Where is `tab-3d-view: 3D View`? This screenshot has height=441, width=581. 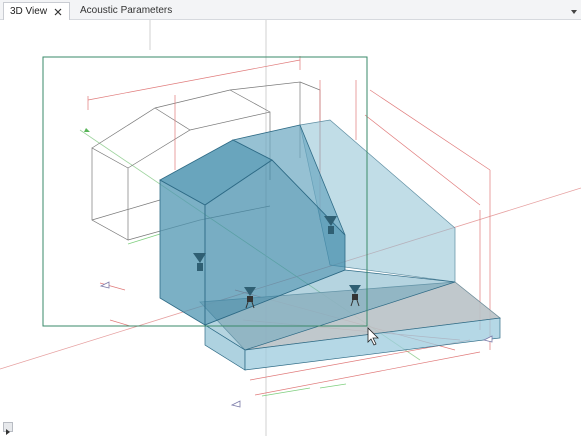
tab-3d-view: 3D View is located at coordinates (37, 11).